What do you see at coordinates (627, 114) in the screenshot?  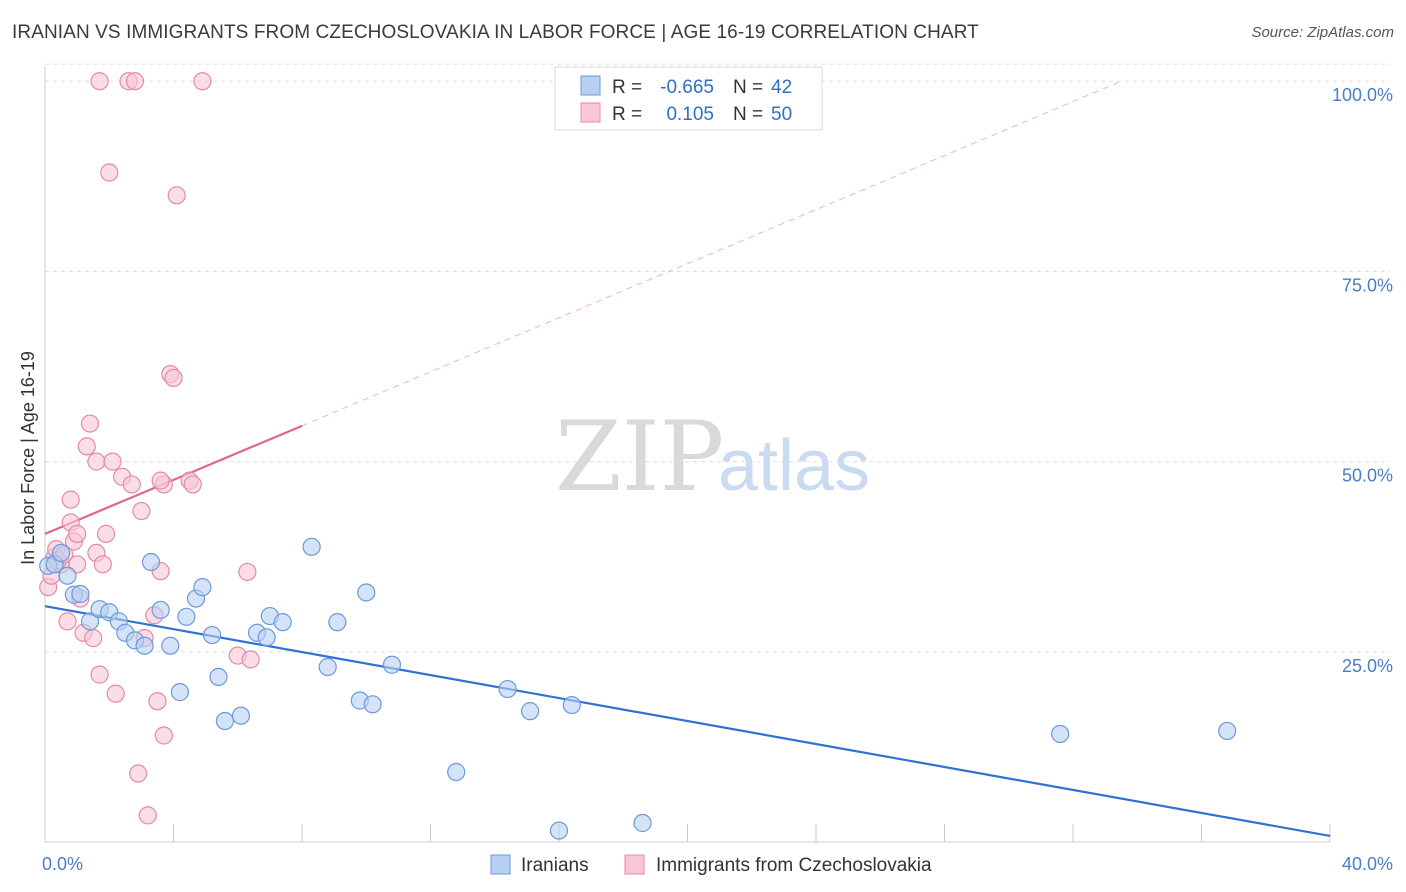 I see `legend-r-label-czech: R =` at bounding box center [627, 114].